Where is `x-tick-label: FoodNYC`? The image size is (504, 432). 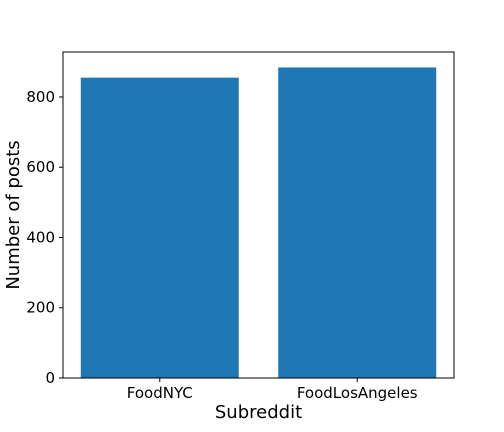
x-tick-label: FoodNYC is located at coordinates (160, 393).